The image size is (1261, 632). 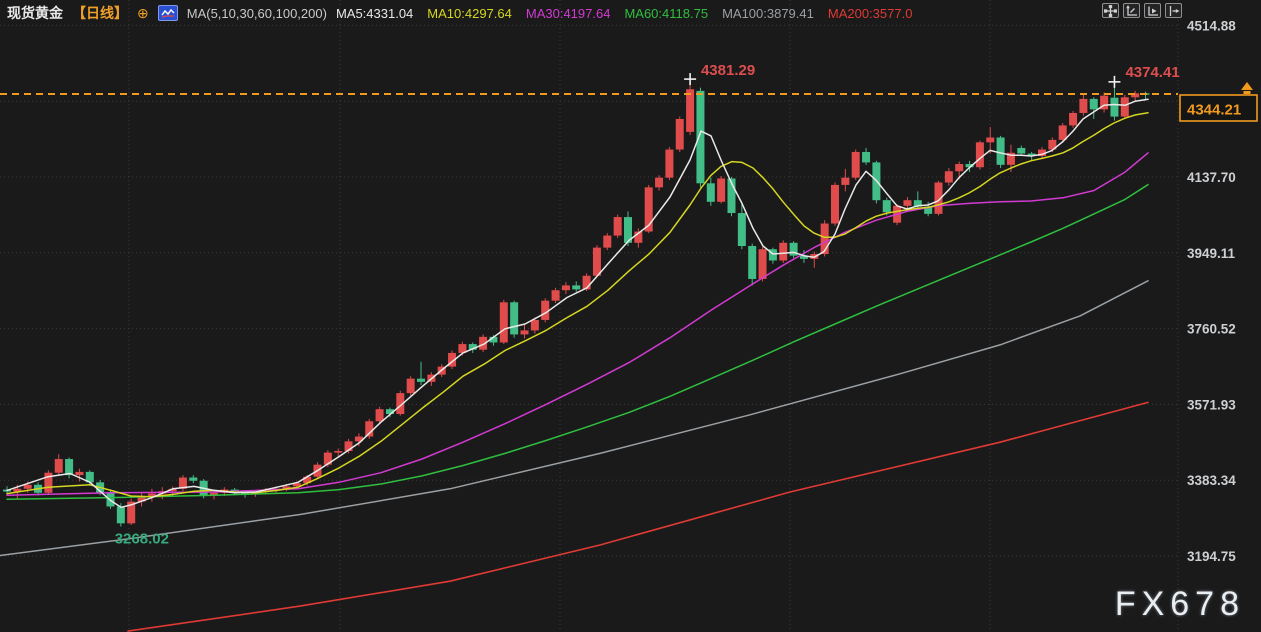 I want to click on pan-tool-button, so click(x=1110, y=10).